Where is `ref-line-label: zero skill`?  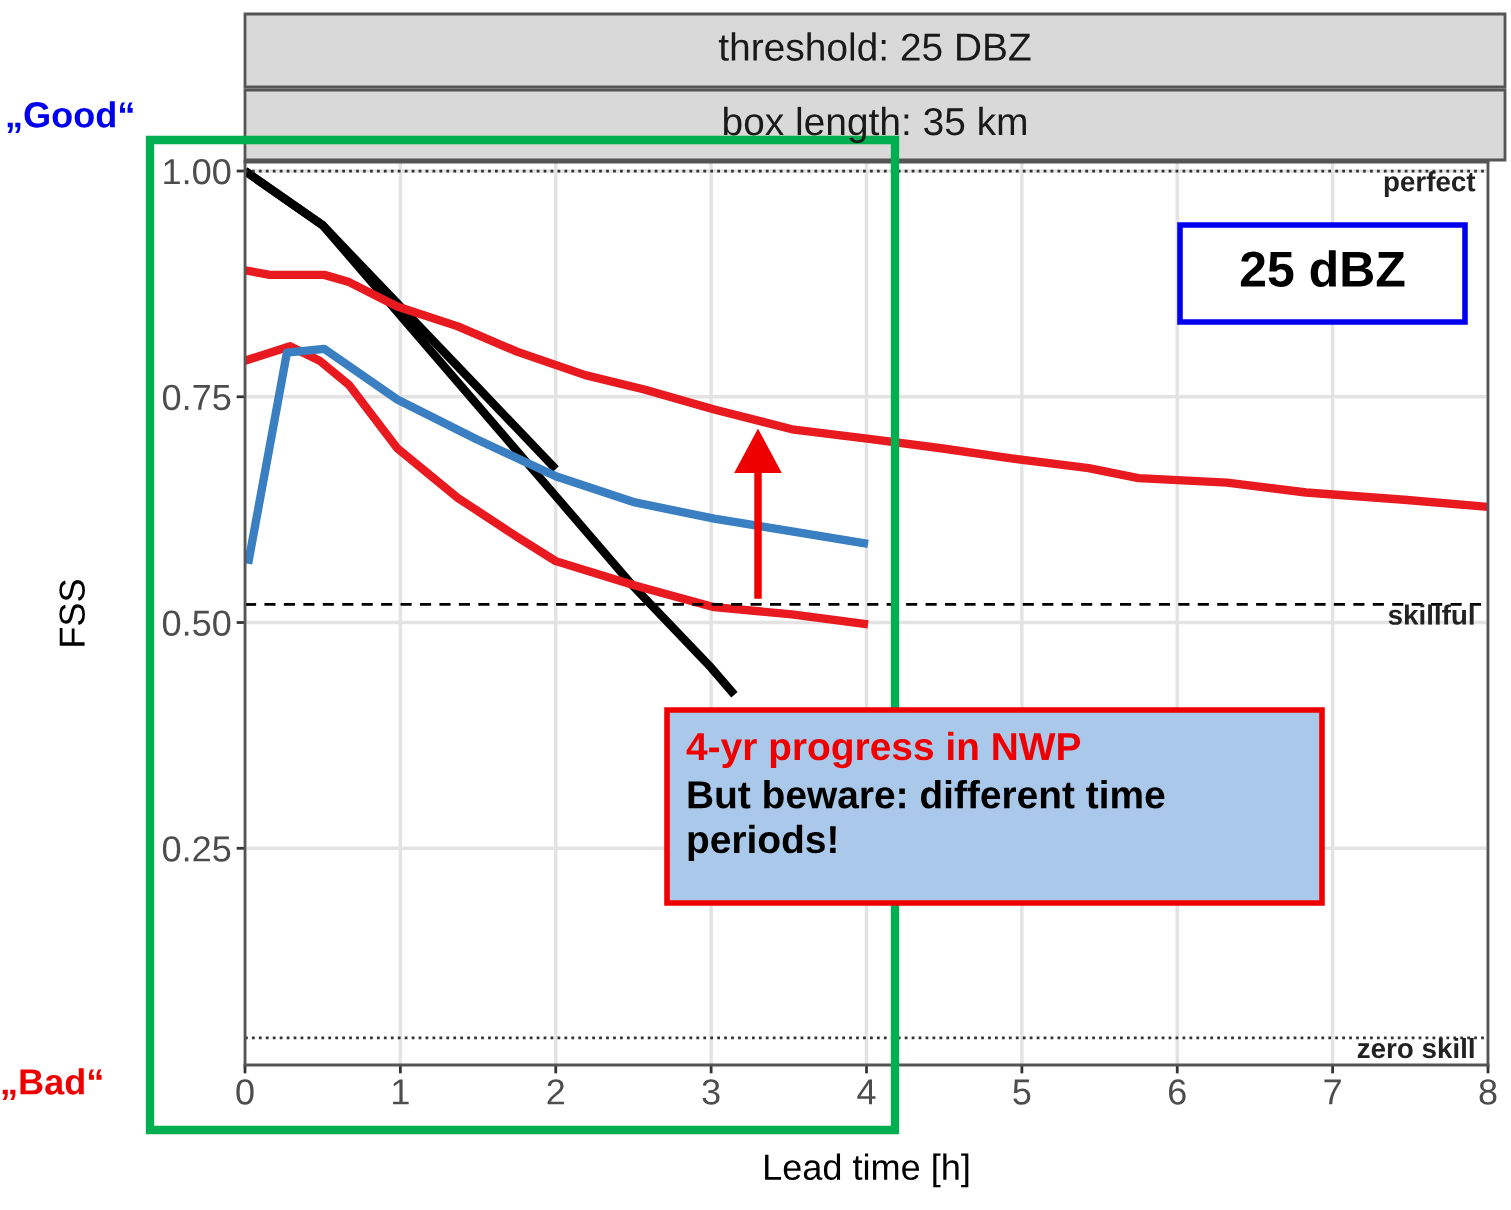 ref-line-label: zero skill is located at coordinates (1415, 1048).